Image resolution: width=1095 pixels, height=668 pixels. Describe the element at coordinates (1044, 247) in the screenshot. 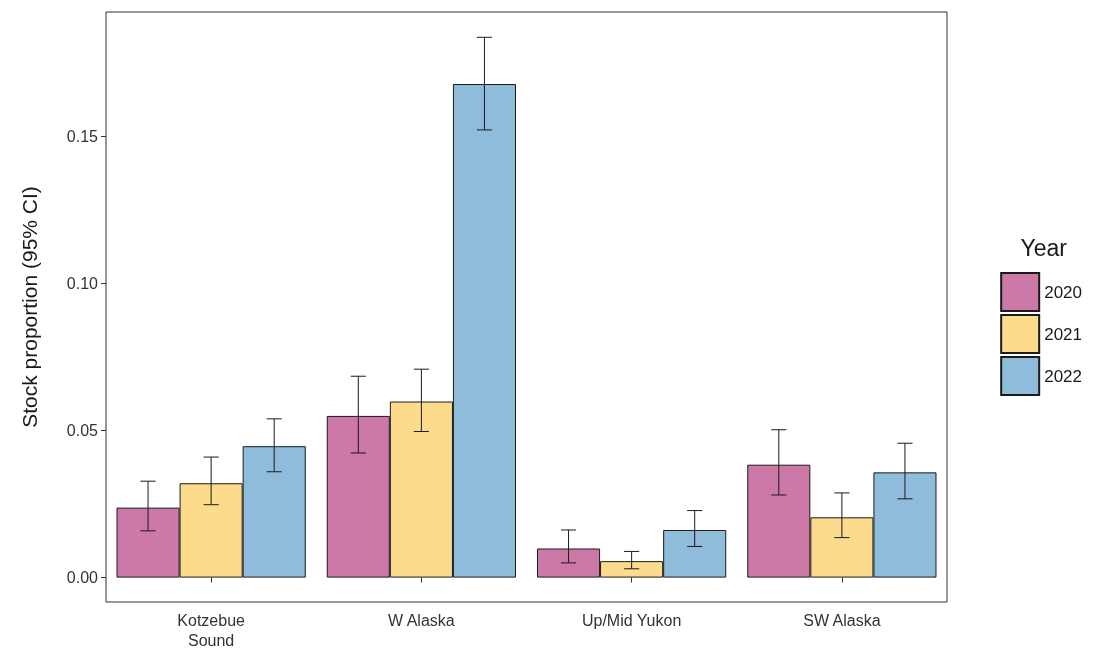

I see `legend-title: Year` at that location.